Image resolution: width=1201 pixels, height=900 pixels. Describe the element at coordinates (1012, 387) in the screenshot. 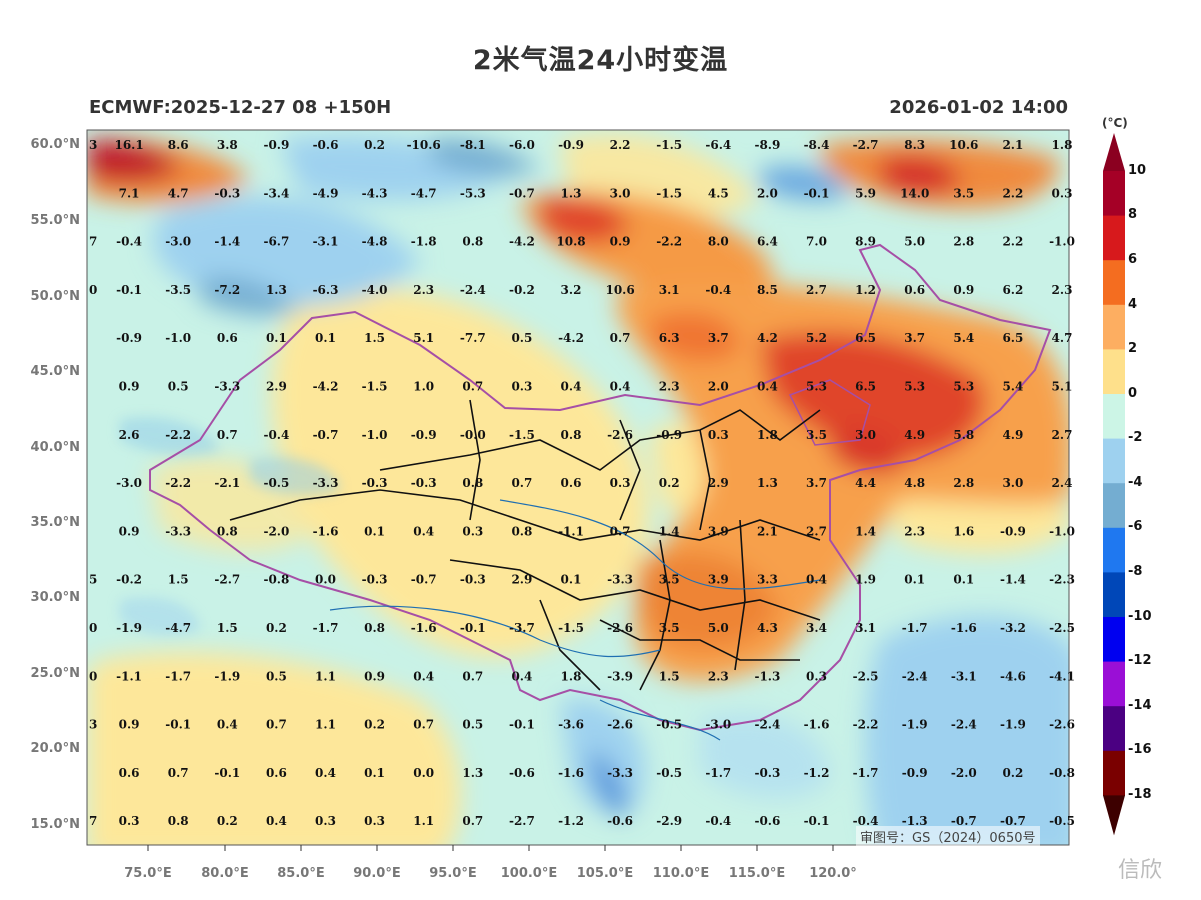

I see `grid-value: 5.4` at that location.